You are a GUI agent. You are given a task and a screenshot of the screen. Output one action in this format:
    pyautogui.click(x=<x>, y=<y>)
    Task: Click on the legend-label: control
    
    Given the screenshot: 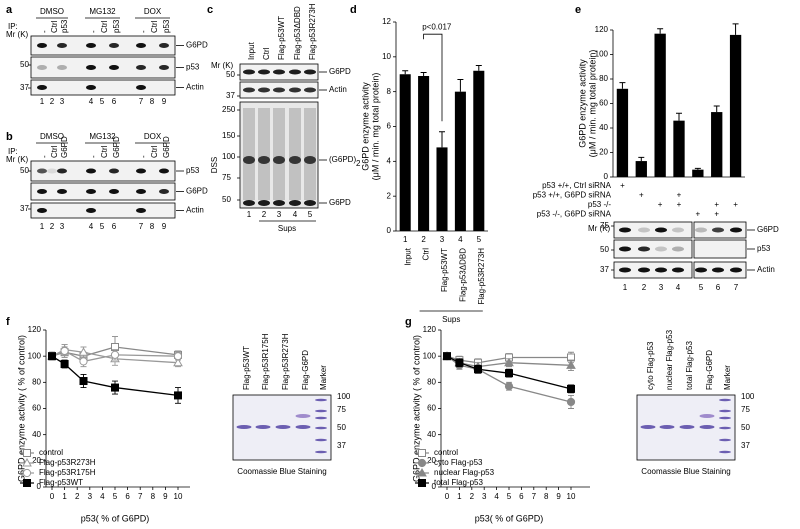 What is the action you would take?
    pyautogui.click(x=446, y=452)
    